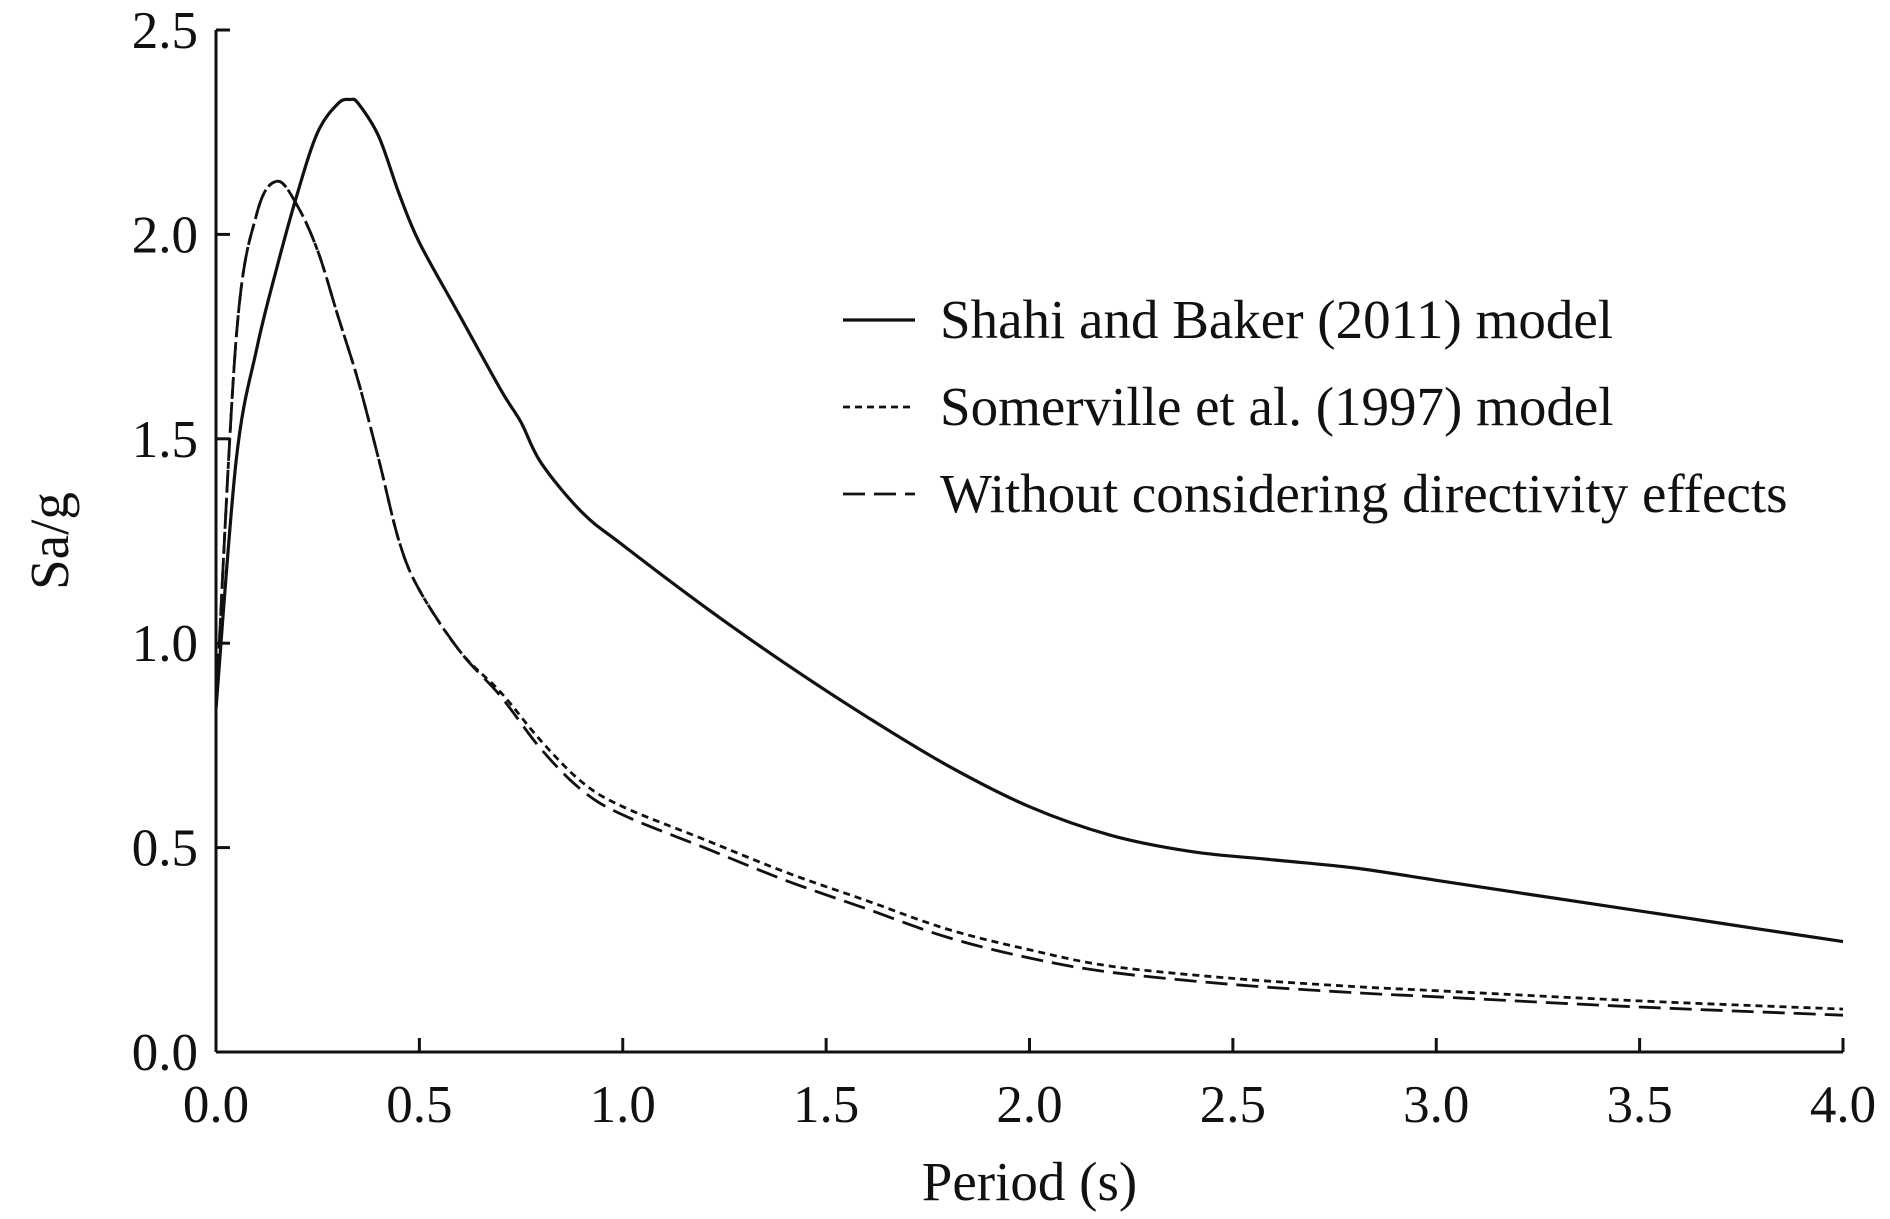  What do you see at coordinates (165, 31) in the screenshot?
I see `y-tick-label: 2.5` at bounding box center [165, 31].